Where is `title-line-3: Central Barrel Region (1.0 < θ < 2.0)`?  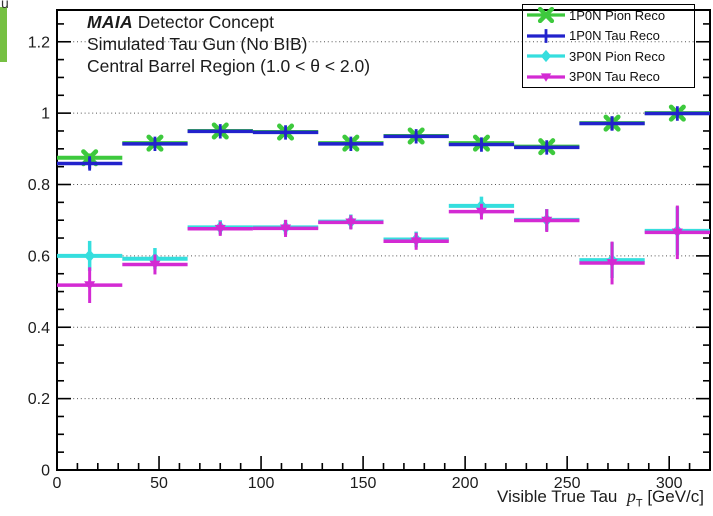 title-line-3: Central Barrel Region (1.0 < θ < 2.0) is located at coordinates (229, 66).